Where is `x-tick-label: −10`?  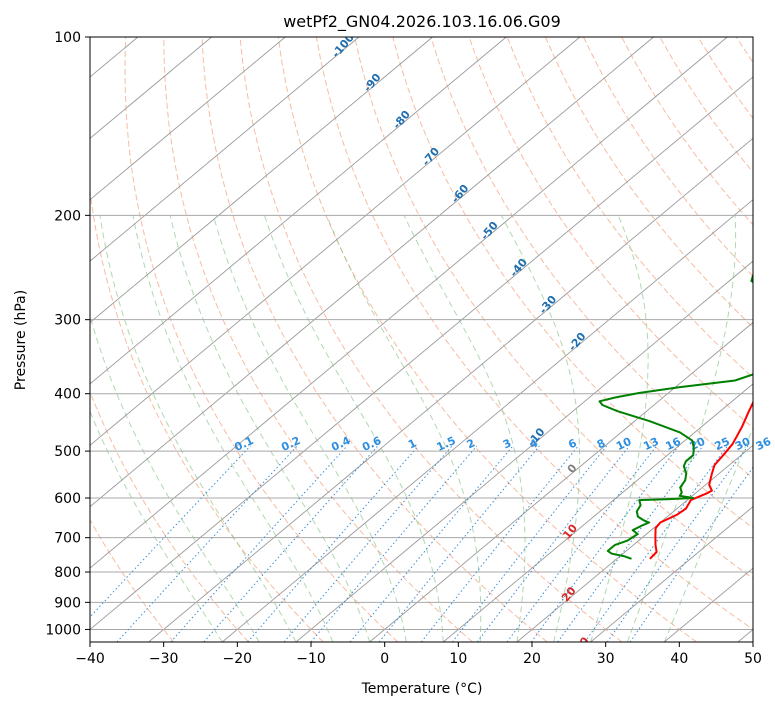
x-tick-label: −10 is located at coordinates (311, 659).